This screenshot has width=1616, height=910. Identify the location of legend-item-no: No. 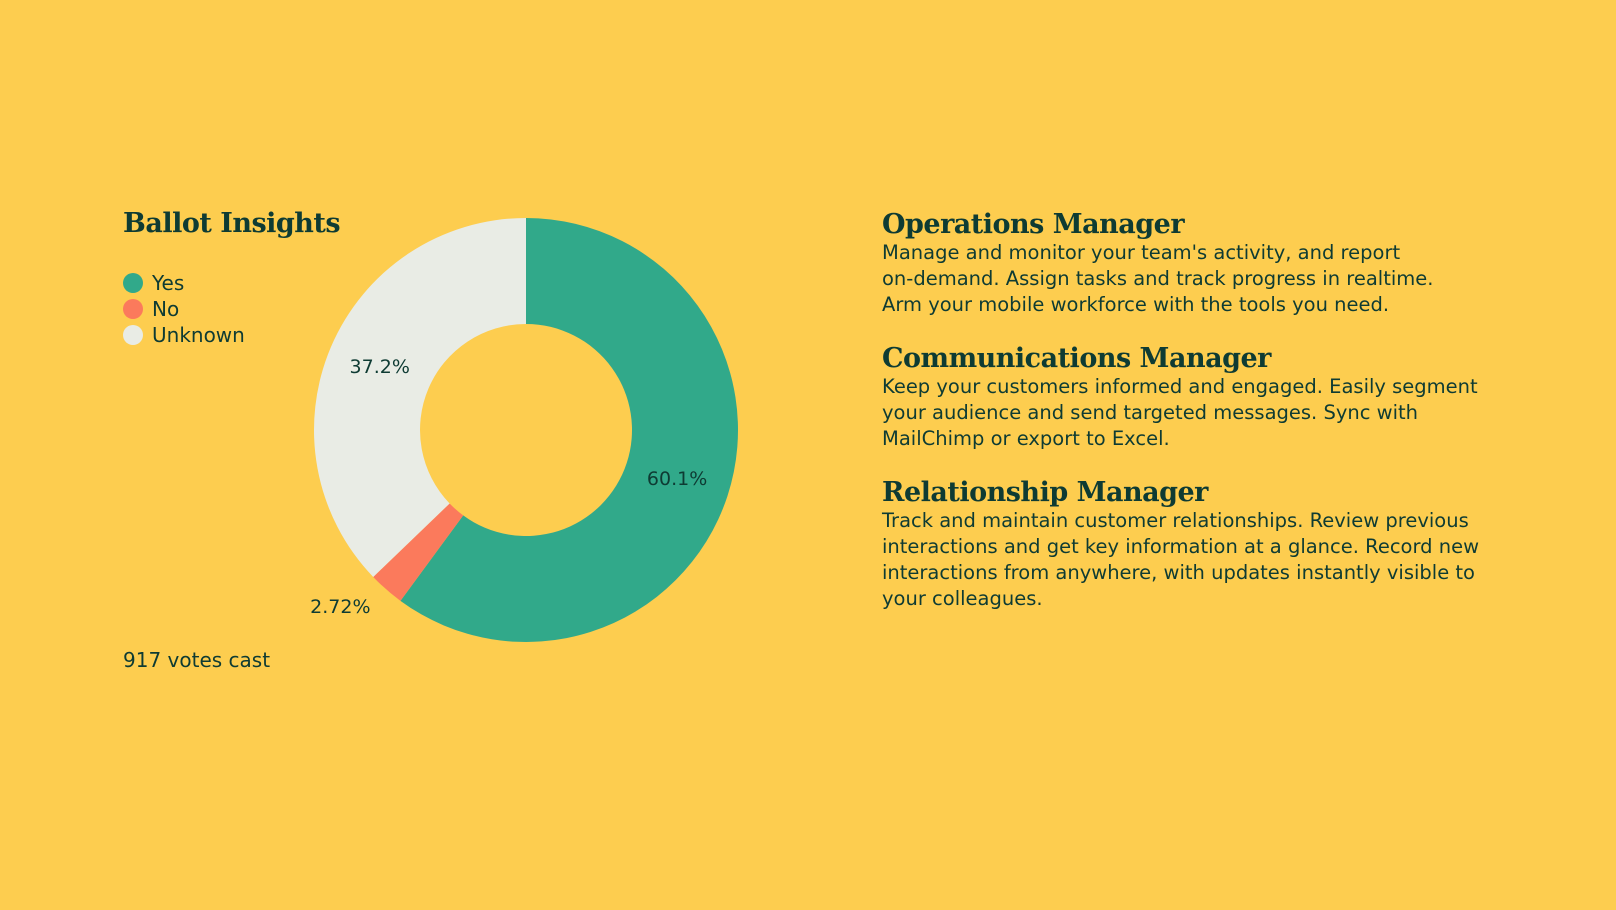
(184, 309).